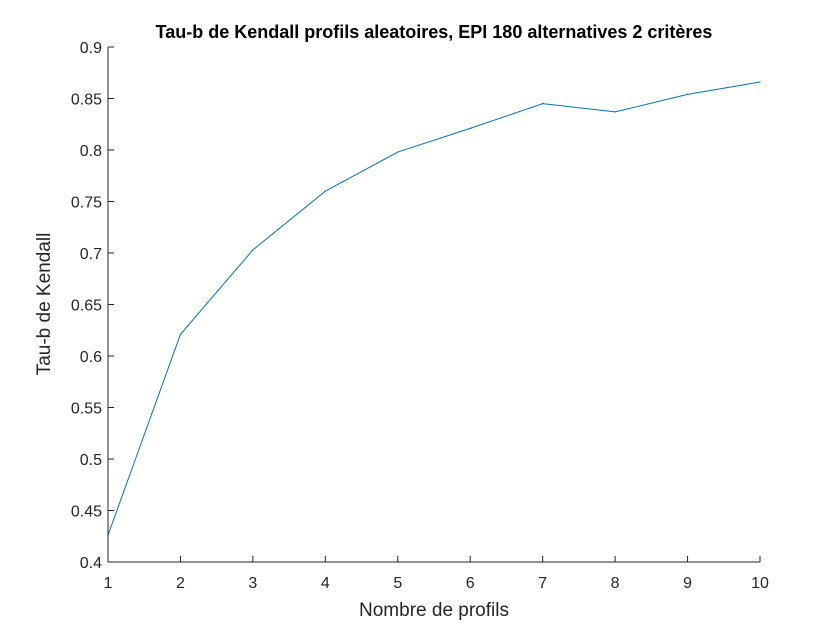 The image size is (840, 630). I want to click on x-tick-label: 5, so click(397, 583).